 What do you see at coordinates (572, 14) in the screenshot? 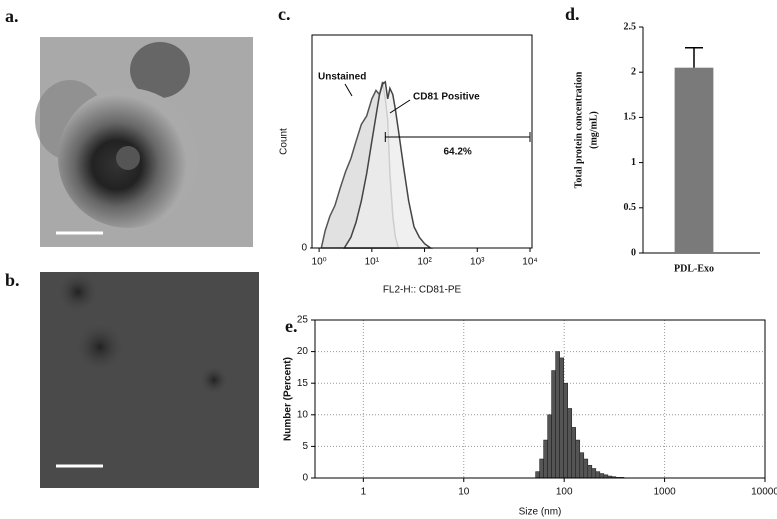
I see `panel-label: d.` at bounding box center [572, 14].